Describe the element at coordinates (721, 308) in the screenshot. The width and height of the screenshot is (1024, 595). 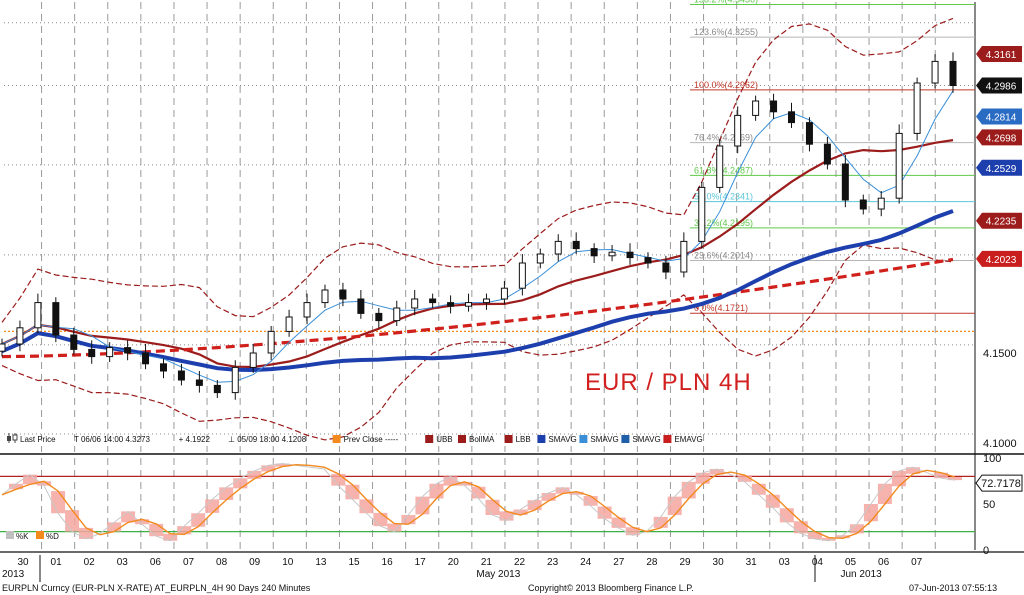
I see `fib-label: 0.0%(4.1721)` at that location.